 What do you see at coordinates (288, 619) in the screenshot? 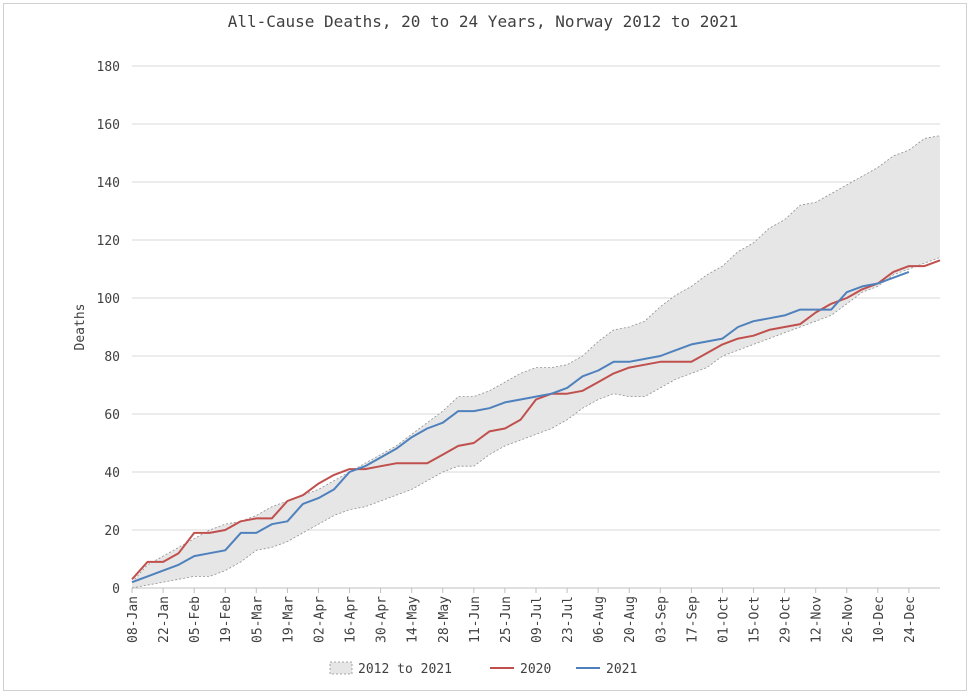
I see `x-tick-label: 19-Mar` at bounding box center [288, 619].